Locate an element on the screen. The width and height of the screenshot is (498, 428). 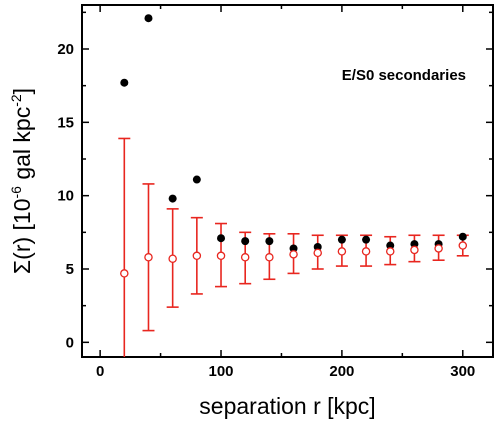
x-tick-label: 0 is located at coordinates (100, 371).